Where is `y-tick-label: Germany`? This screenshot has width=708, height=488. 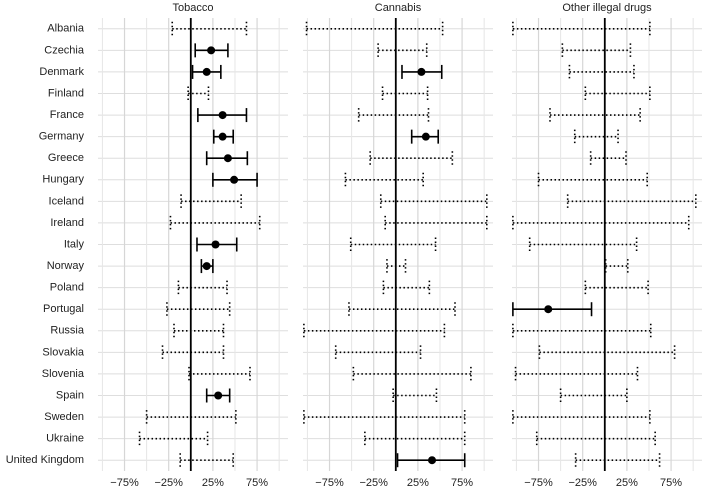 y-tick-label: Germany is located at coordinates (62, 137).